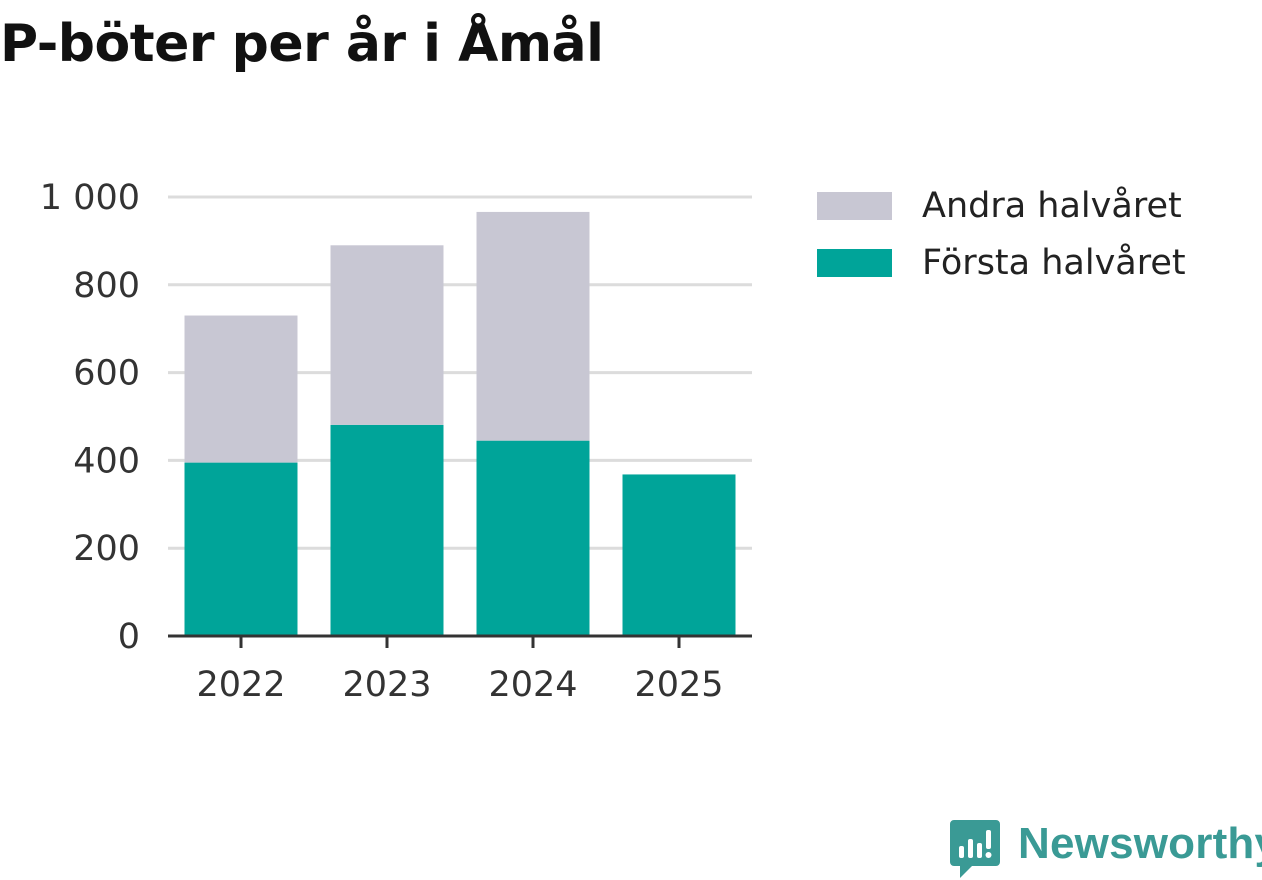  What do you see at coordinates (106, 549) in the screenshot?
I see `y-tick-label-200: 200` at bounding box center [106, 549].